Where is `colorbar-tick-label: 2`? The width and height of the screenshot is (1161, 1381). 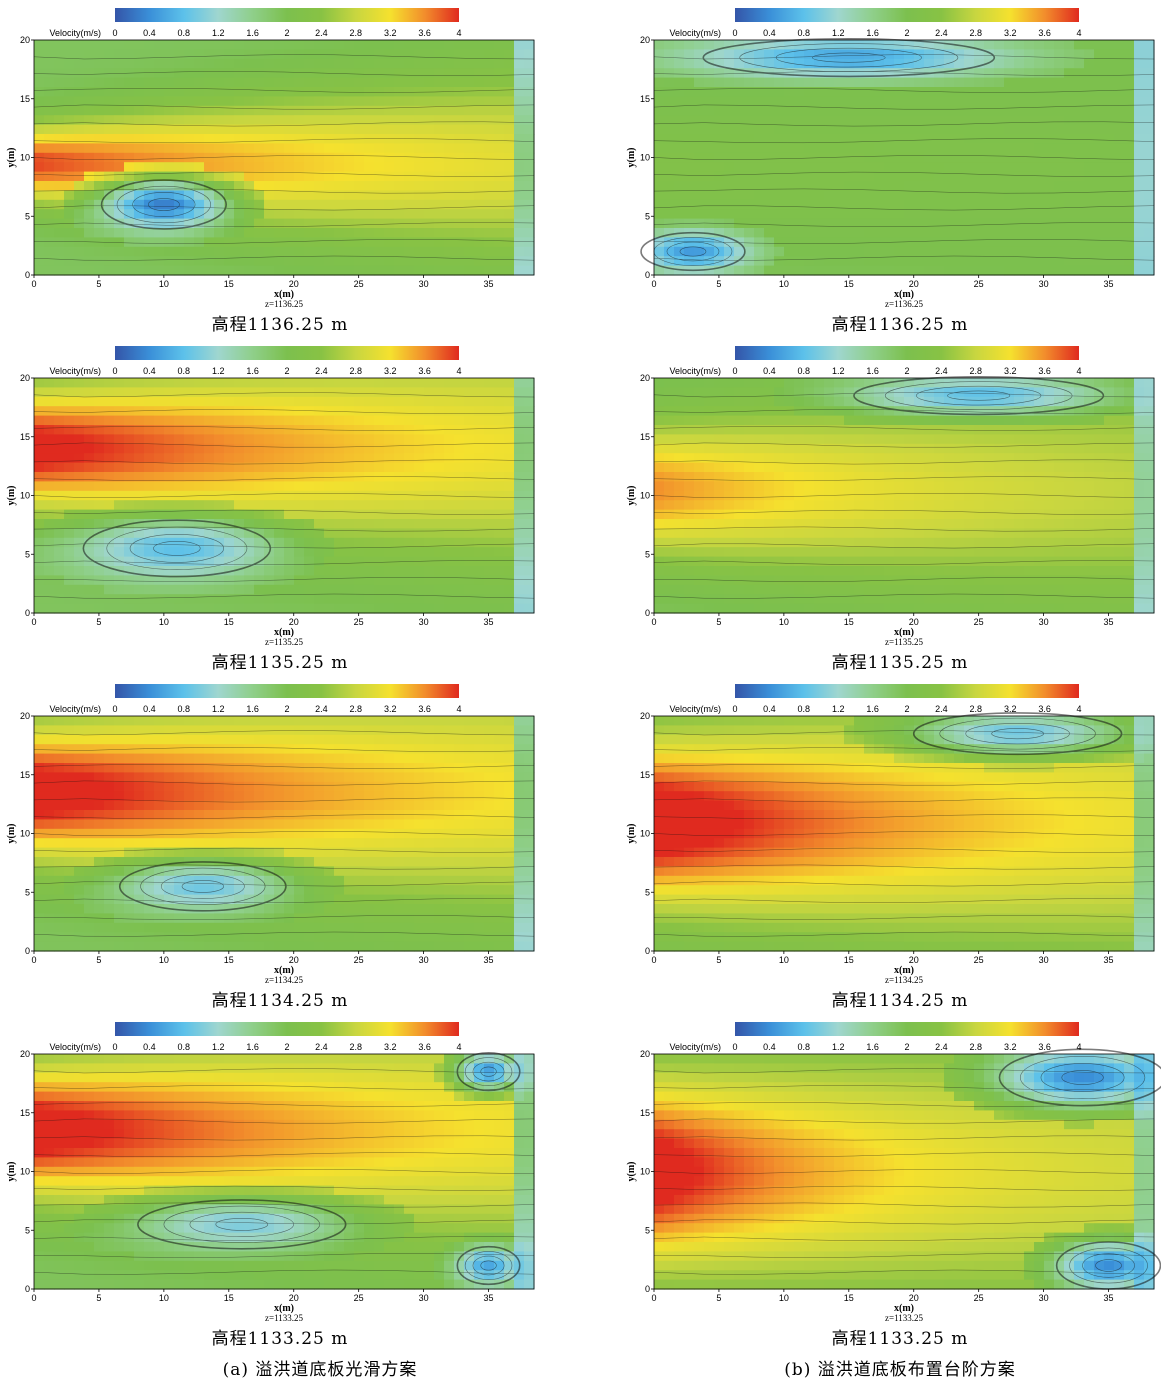 colorbar-tick-label: 2 is located at coordinates (286, 33).